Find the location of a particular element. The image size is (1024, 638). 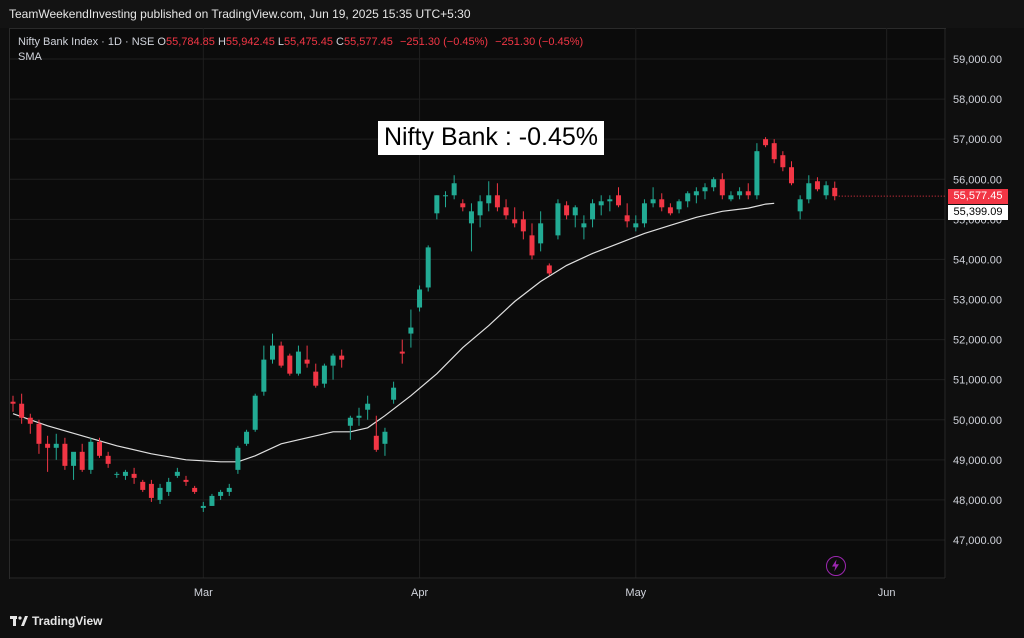

close-label: C is located at coordinates (340, 42).